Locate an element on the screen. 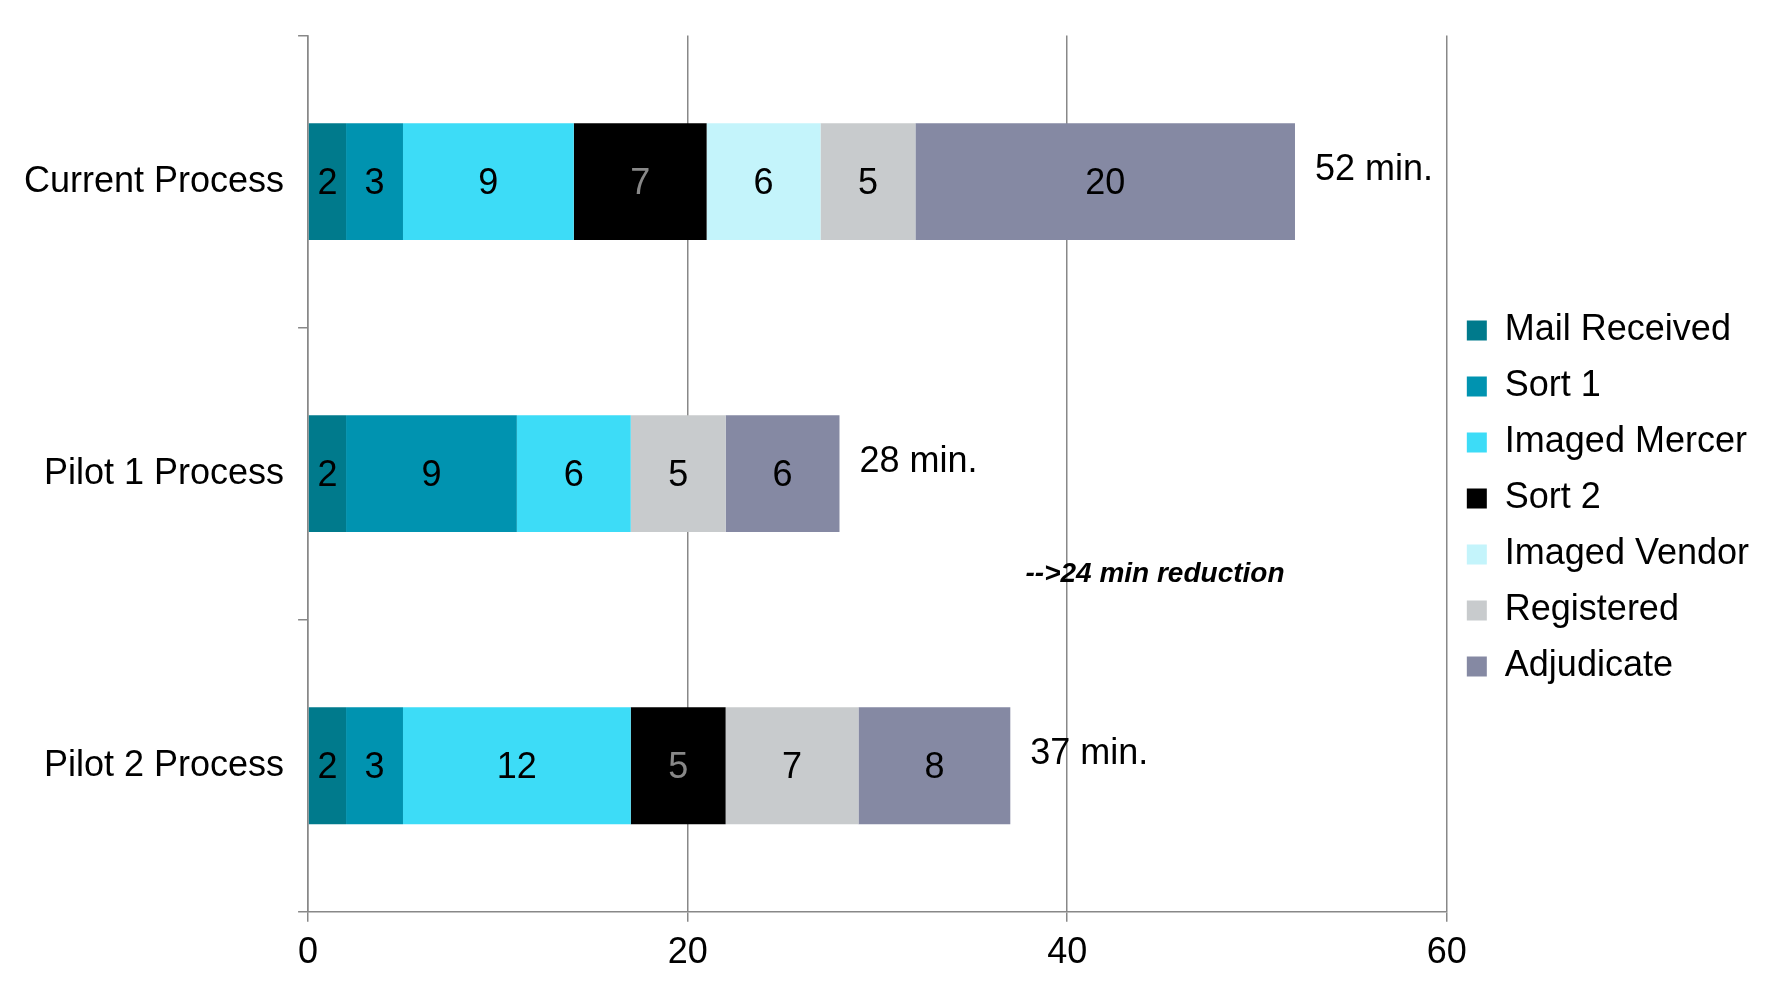  legend-label: Mail Received is located at coordinates (1617, 328).